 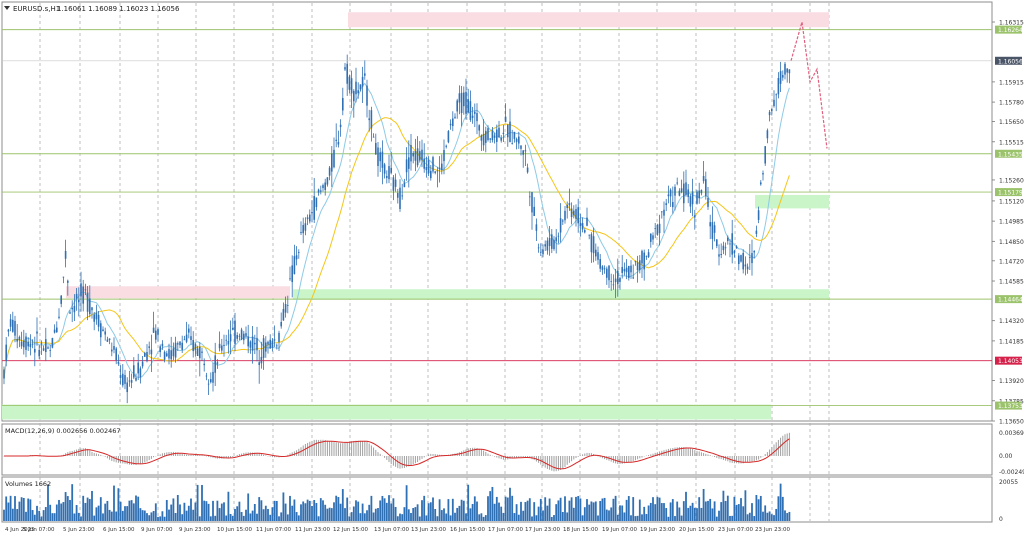 I want to click on time-tick-label: 19 Jun 07:00, so click(x=619, y=530).